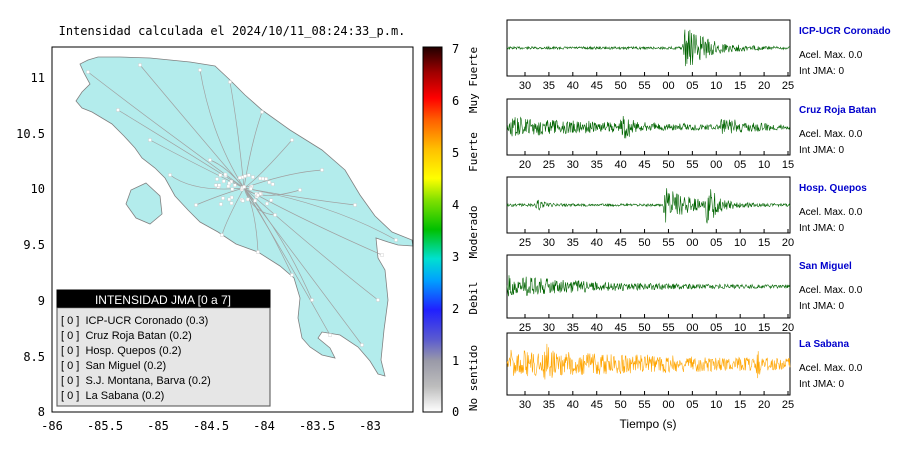 The image size is (910, 460). What do you see at coordinates (34, 245) in the screenshot?
I see `map-y-tick: 9.5` at bounding box center [34, 245].